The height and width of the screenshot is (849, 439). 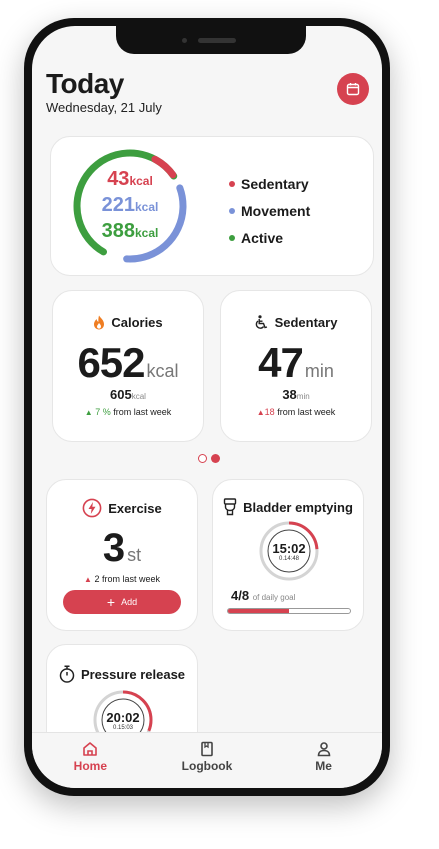 I want to click on camera, so click(x=184, y=40).